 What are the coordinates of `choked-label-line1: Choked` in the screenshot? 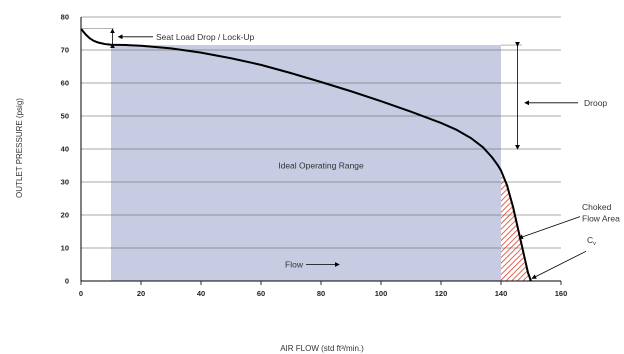 It's located at (597, 207).